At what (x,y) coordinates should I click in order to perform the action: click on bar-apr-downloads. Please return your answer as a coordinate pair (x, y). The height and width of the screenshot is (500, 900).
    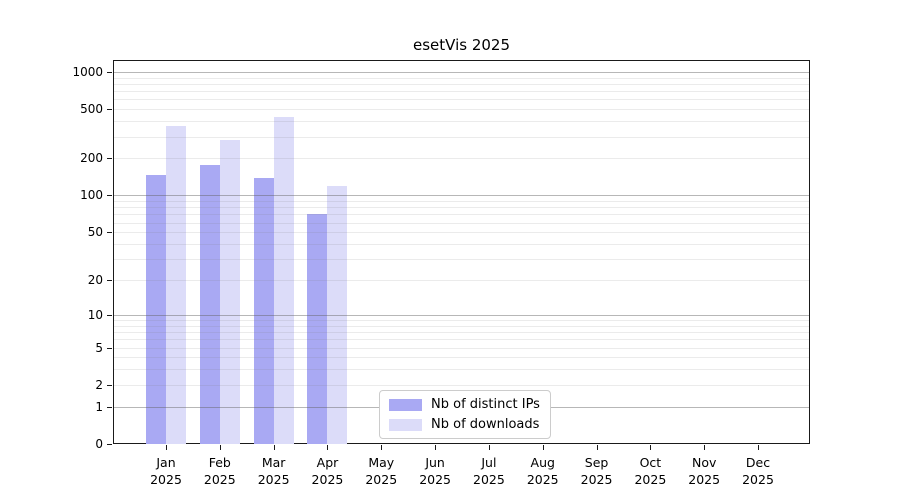
    Looking at the image, I should click on (337, 314).